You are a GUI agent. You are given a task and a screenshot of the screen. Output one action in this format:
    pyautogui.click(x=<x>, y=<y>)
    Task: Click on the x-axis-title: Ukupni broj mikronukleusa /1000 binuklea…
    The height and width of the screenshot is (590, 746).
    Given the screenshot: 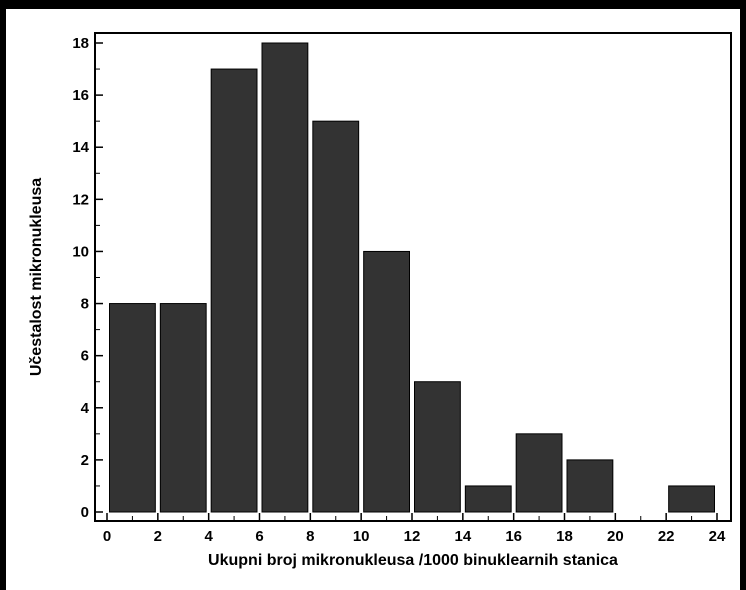 What is the action you would take?
    pyautogui.click(x=413, y=560)
    